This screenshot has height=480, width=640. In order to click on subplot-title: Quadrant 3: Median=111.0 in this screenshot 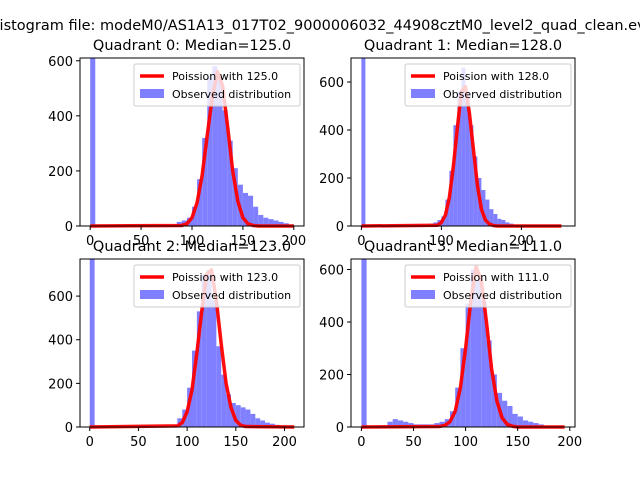, I will do `click(463, 247)`.